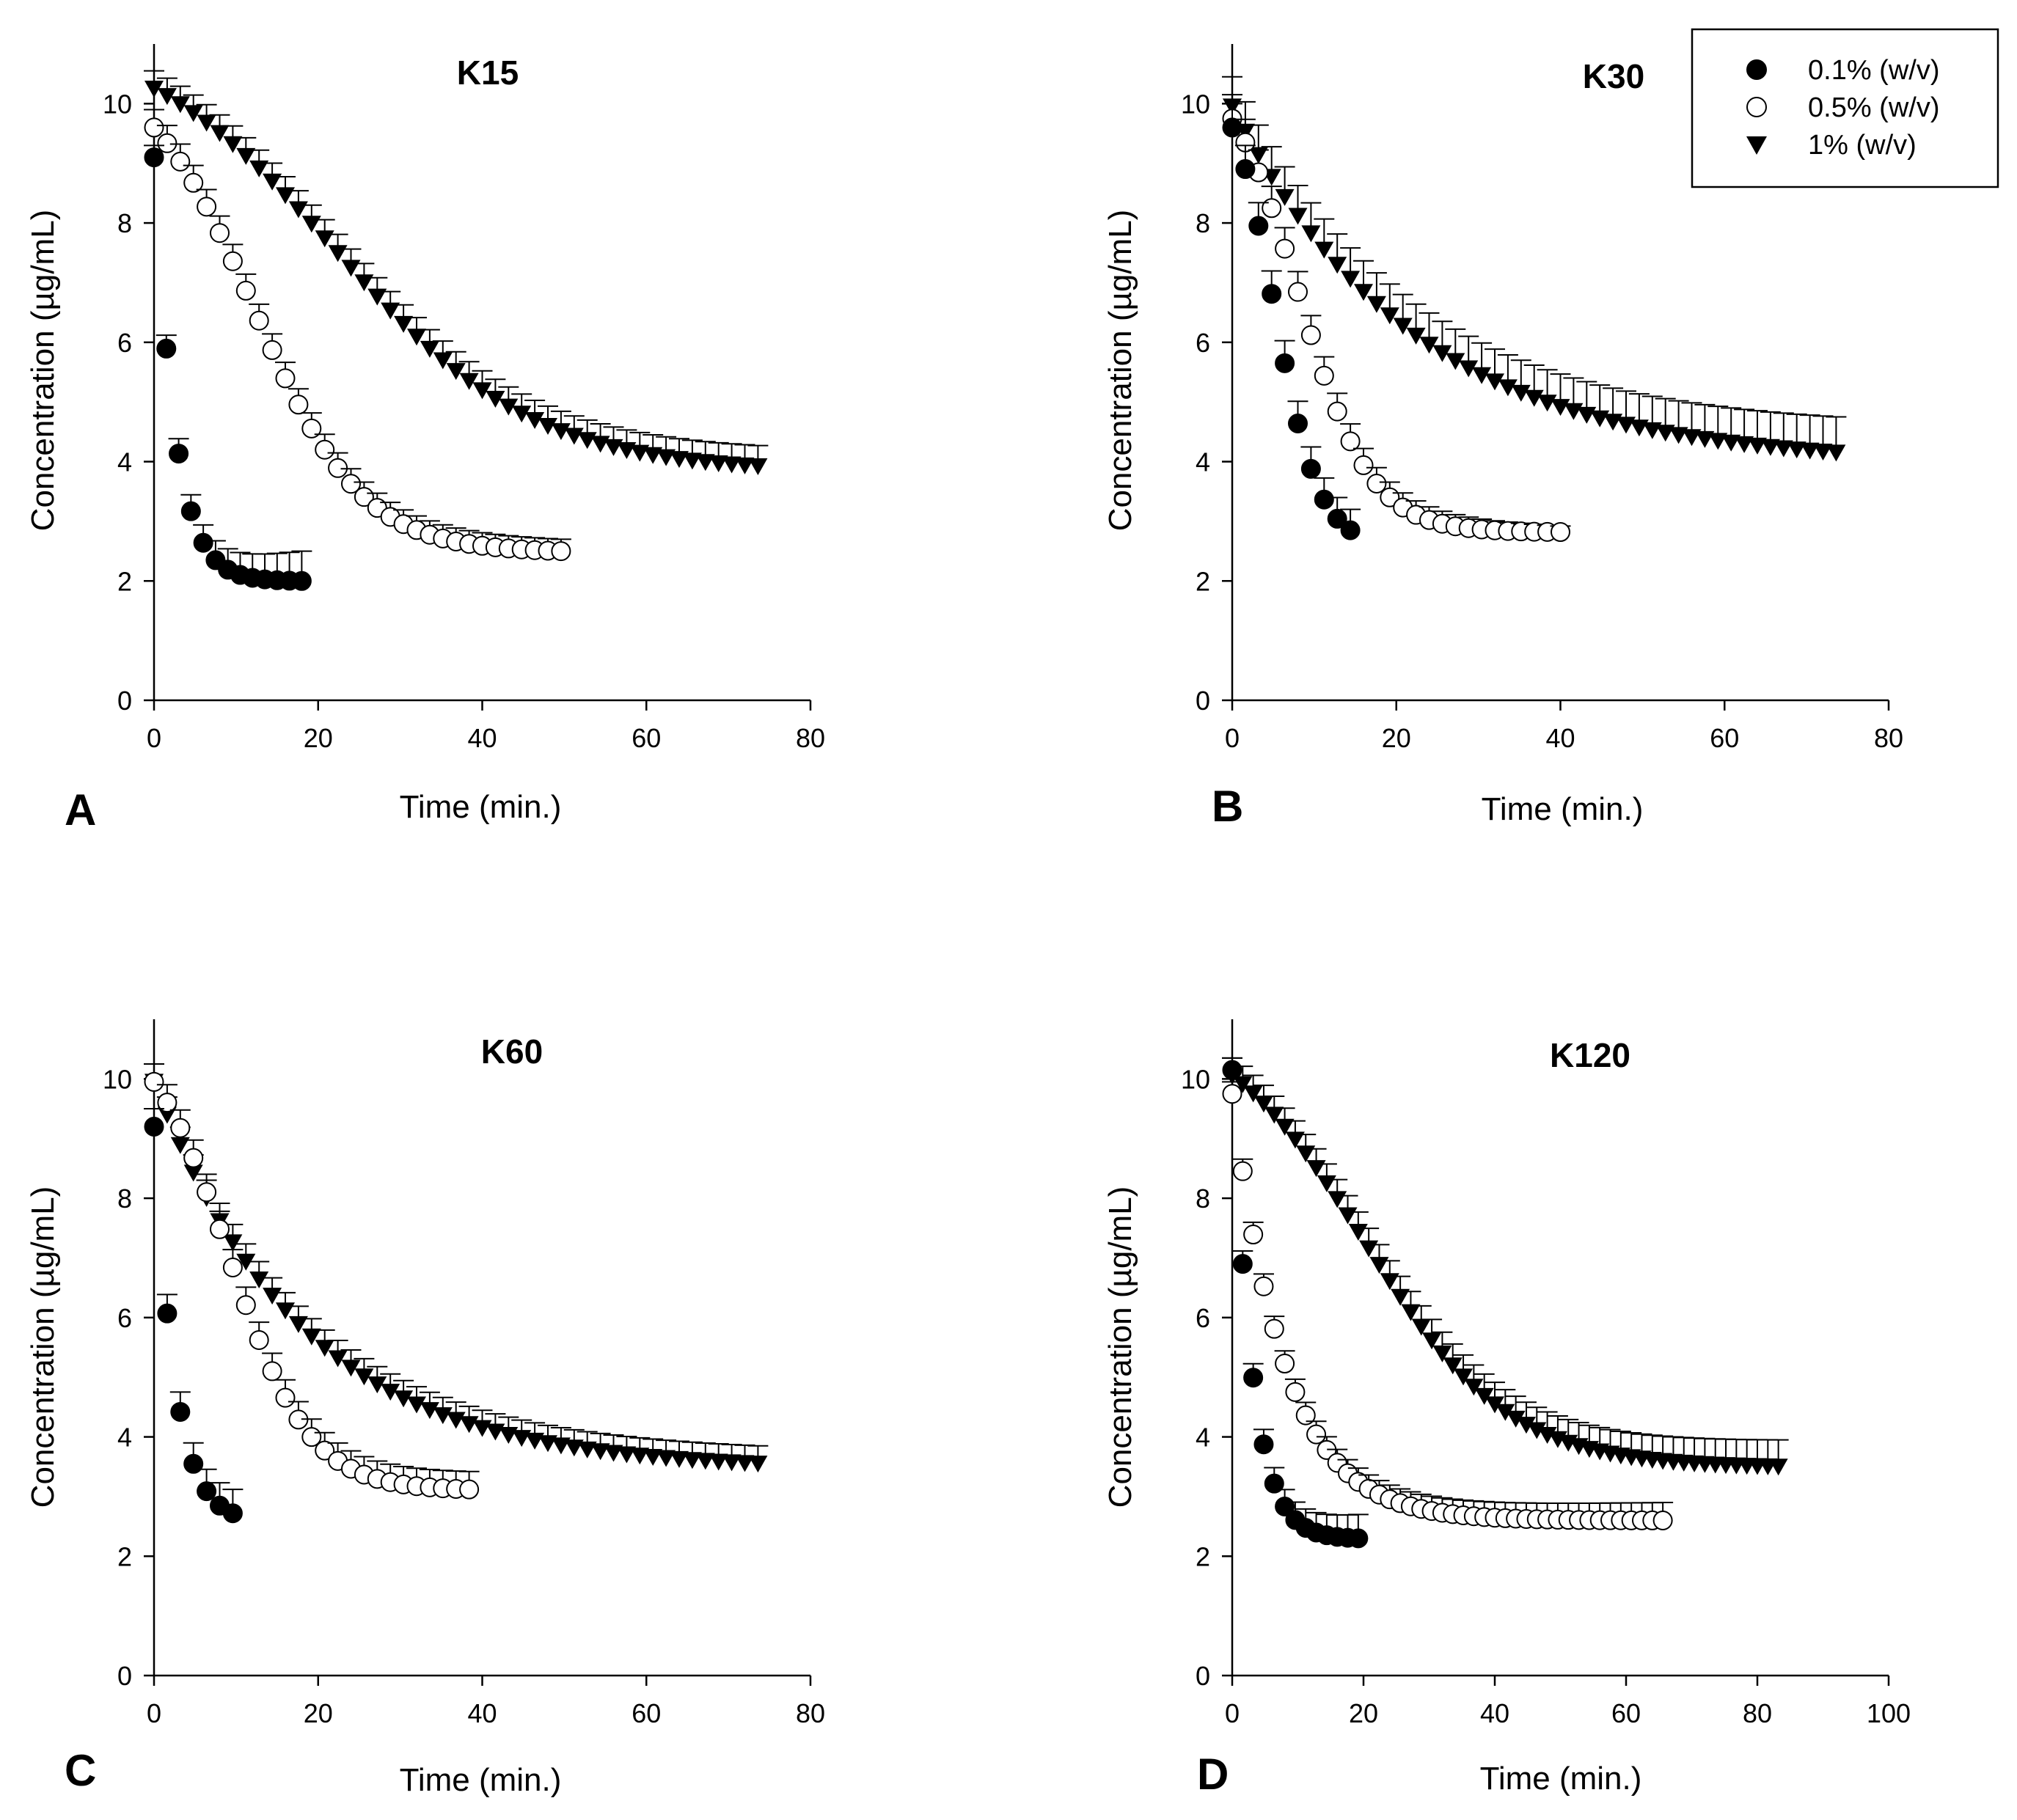 The width and height of the screenshot is (2017, 1820). What do you see at coordinates (488, 73) in the screenshot?
I see `panel-title: K15` at bounding box center [488, 73].